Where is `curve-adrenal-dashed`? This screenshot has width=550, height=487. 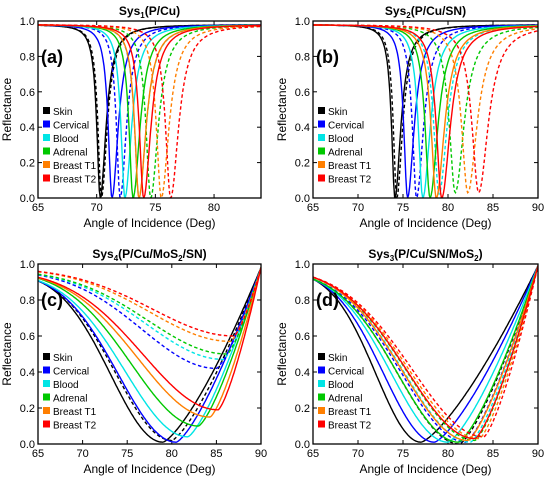
curve-adrenal-dashed is located at coordinates (149, 311).